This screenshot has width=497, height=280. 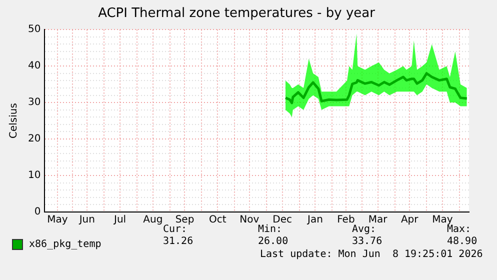 I want to click on y-tick-label: 50, so click(x=34, y=30).